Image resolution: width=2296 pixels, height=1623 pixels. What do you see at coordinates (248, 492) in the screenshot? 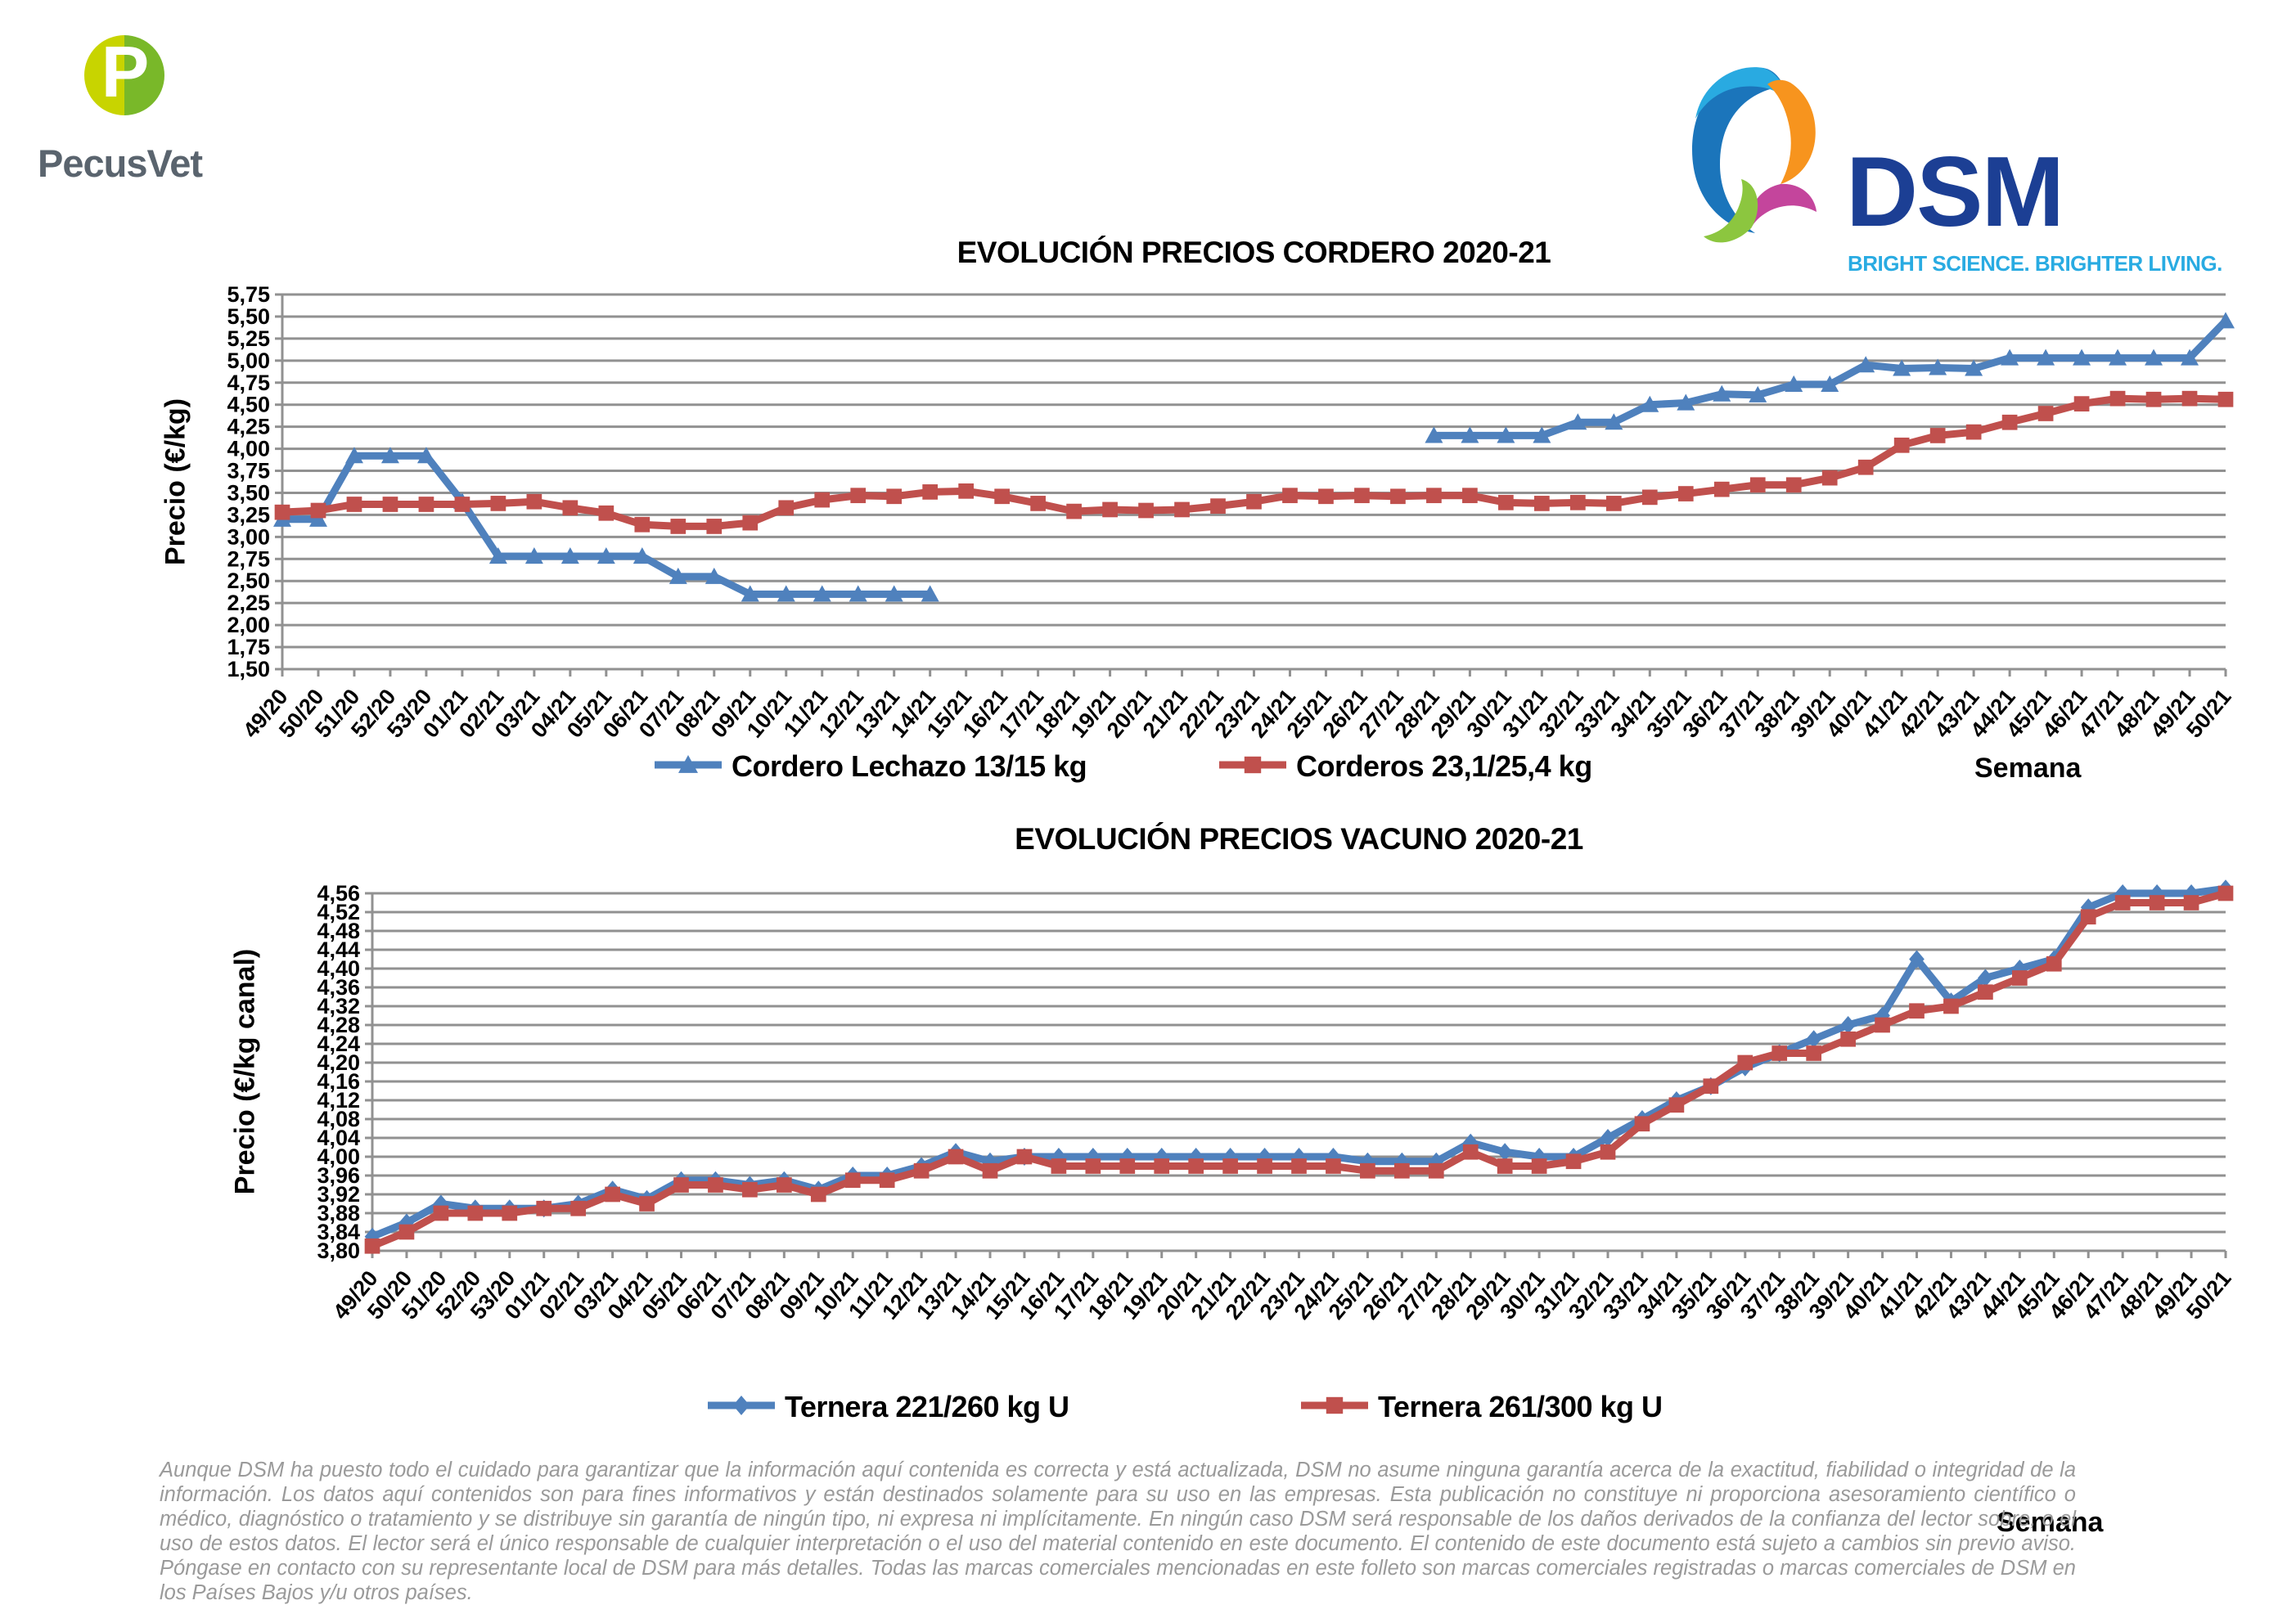
I see `cordero-y-tick: 3,50` at bounding box center [248, 492].